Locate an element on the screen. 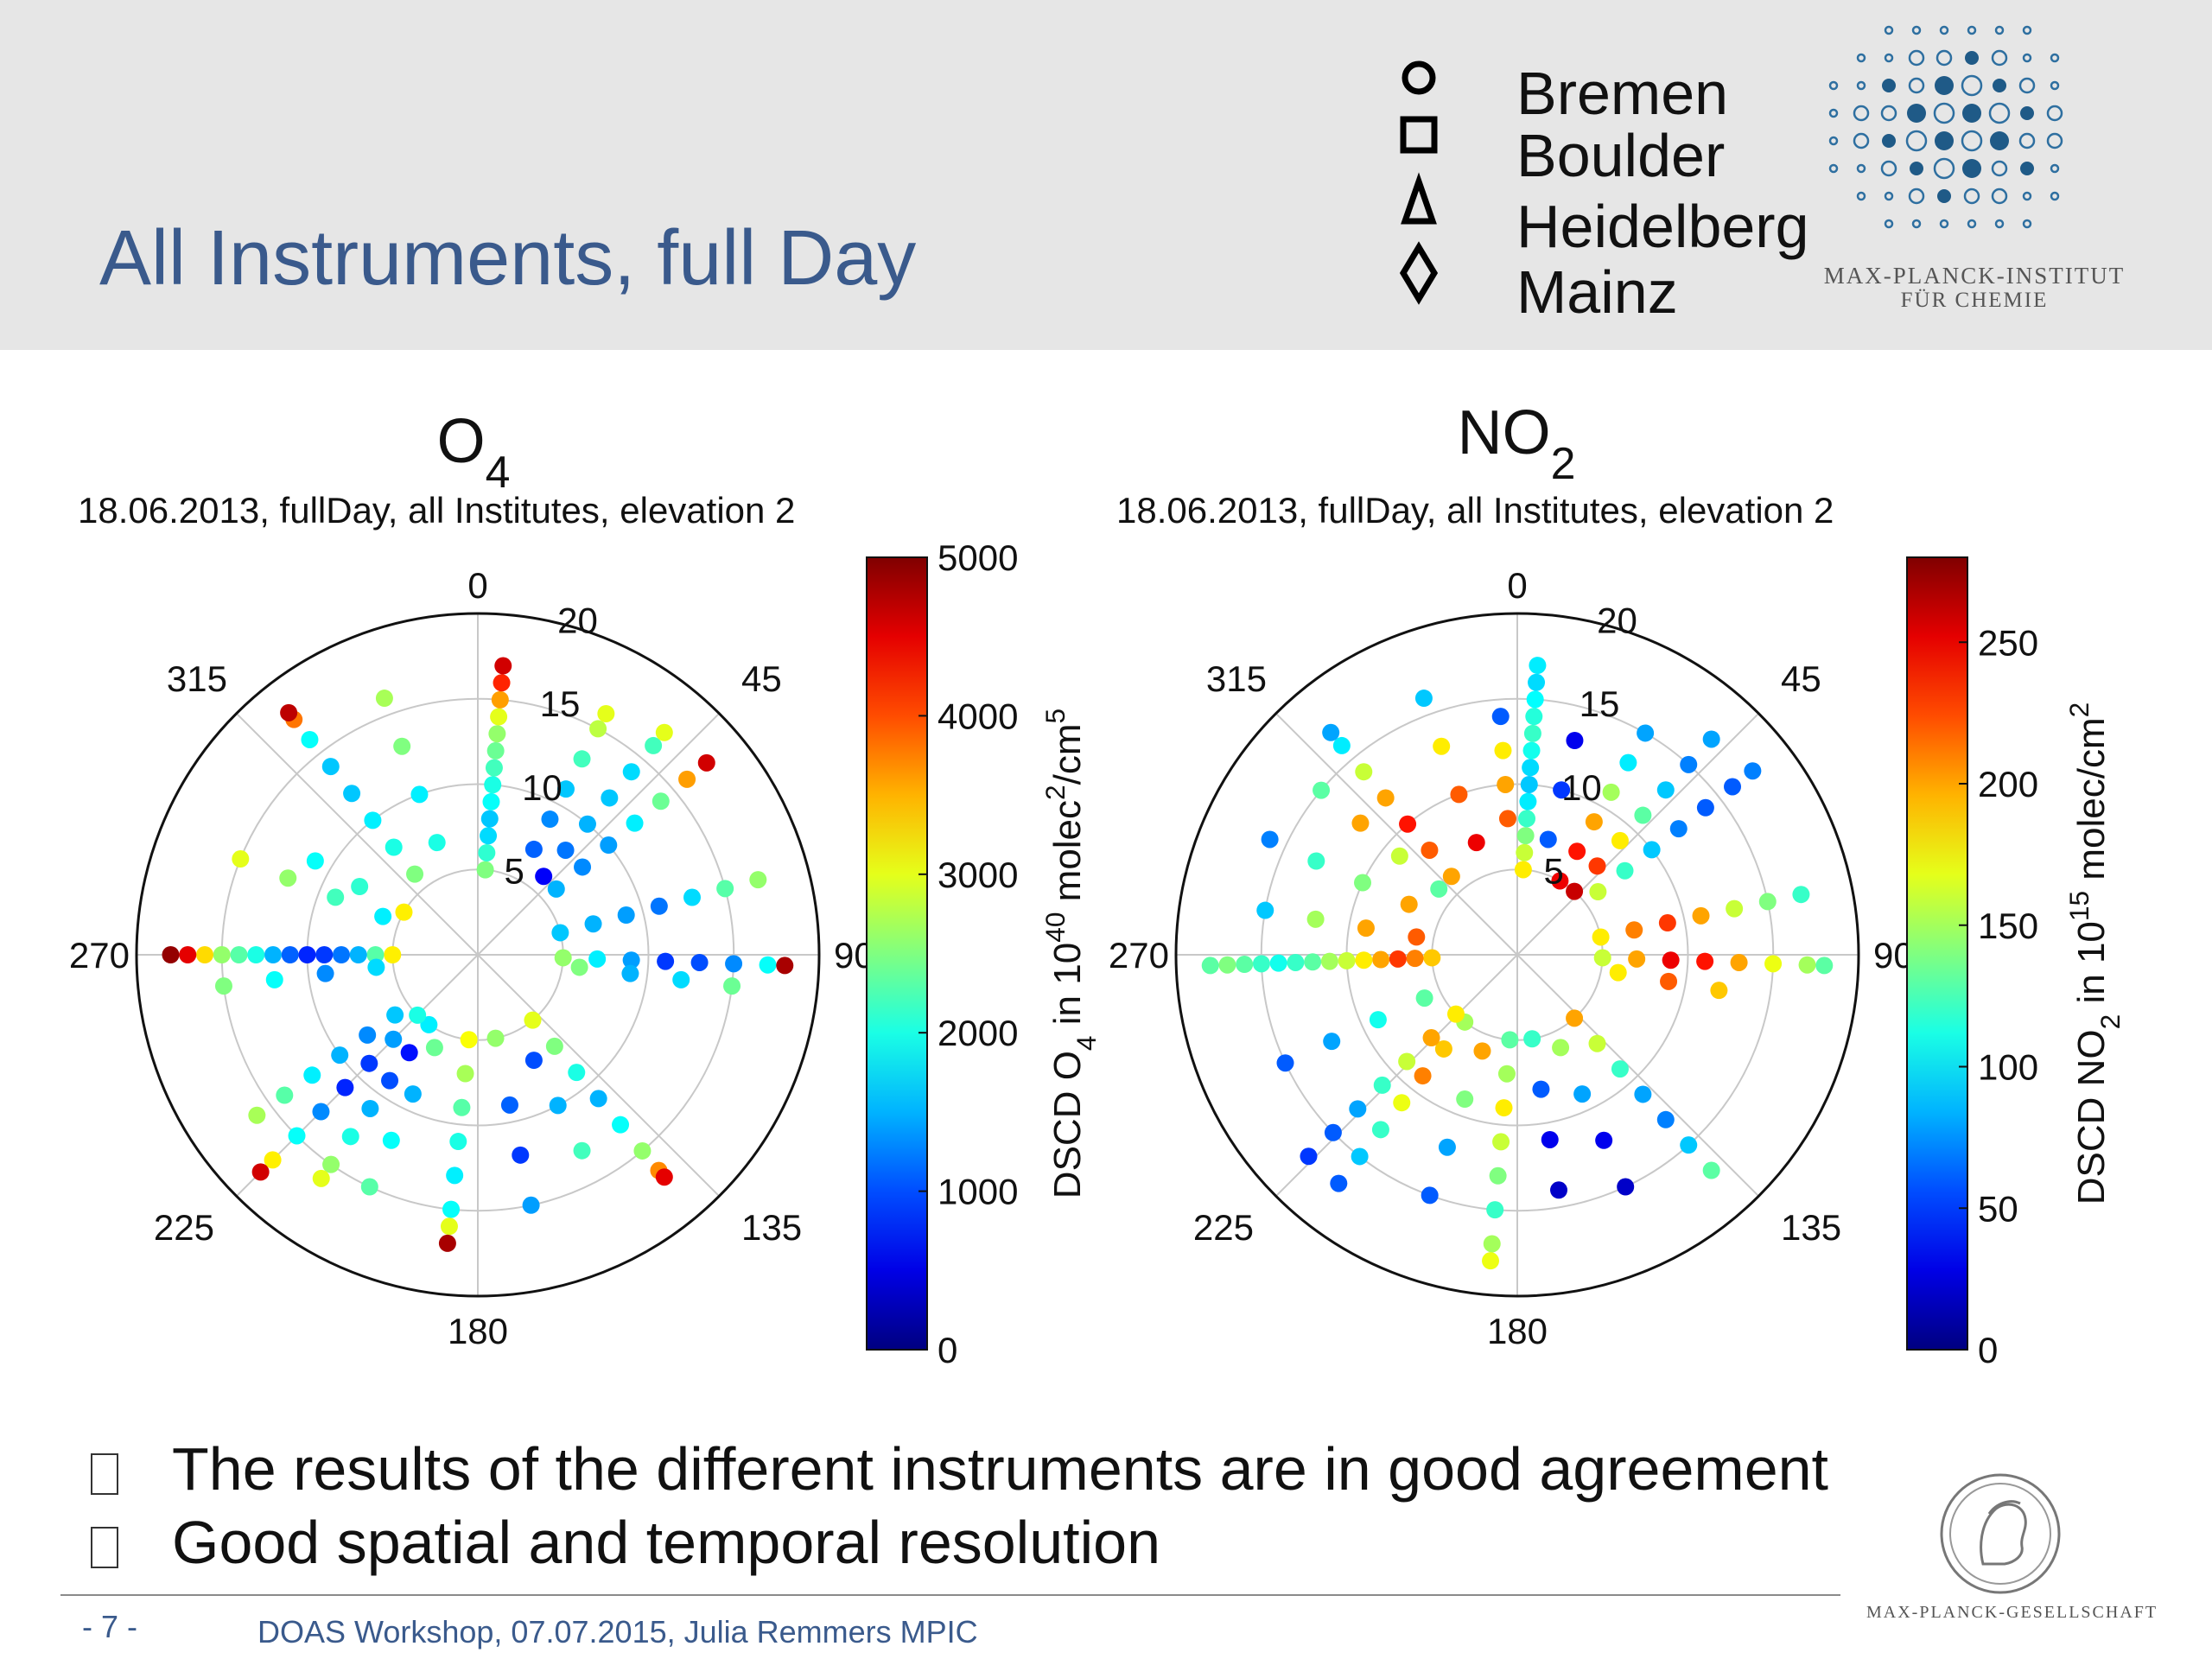 The height and width of the screenshot is (1659, 2212). angle-tick-label: 45 is located at coordinates (761, 678).